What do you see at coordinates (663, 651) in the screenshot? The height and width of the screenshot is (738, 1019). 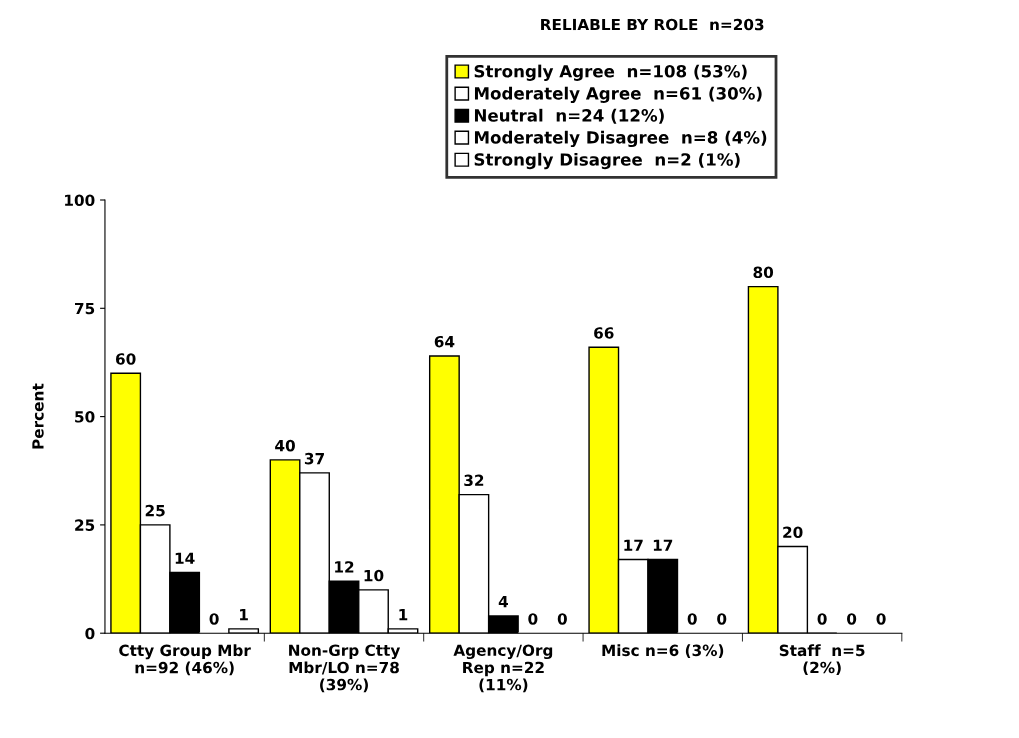 I see `x-tick-label: Misc n=6 (3%)` at bounding box center [663, 651].